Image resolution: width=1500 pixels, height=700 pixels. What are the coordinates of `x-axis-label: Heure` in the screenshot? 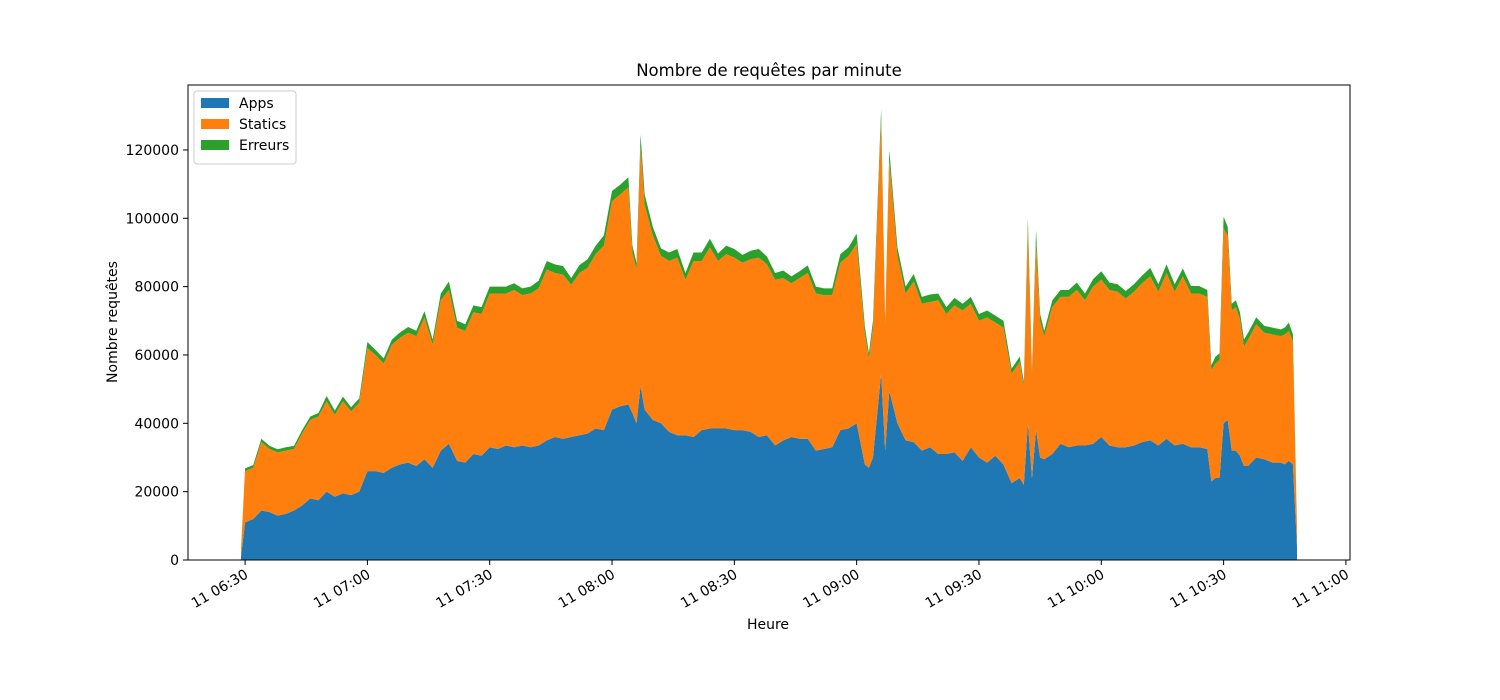 It's located at (768, 625).